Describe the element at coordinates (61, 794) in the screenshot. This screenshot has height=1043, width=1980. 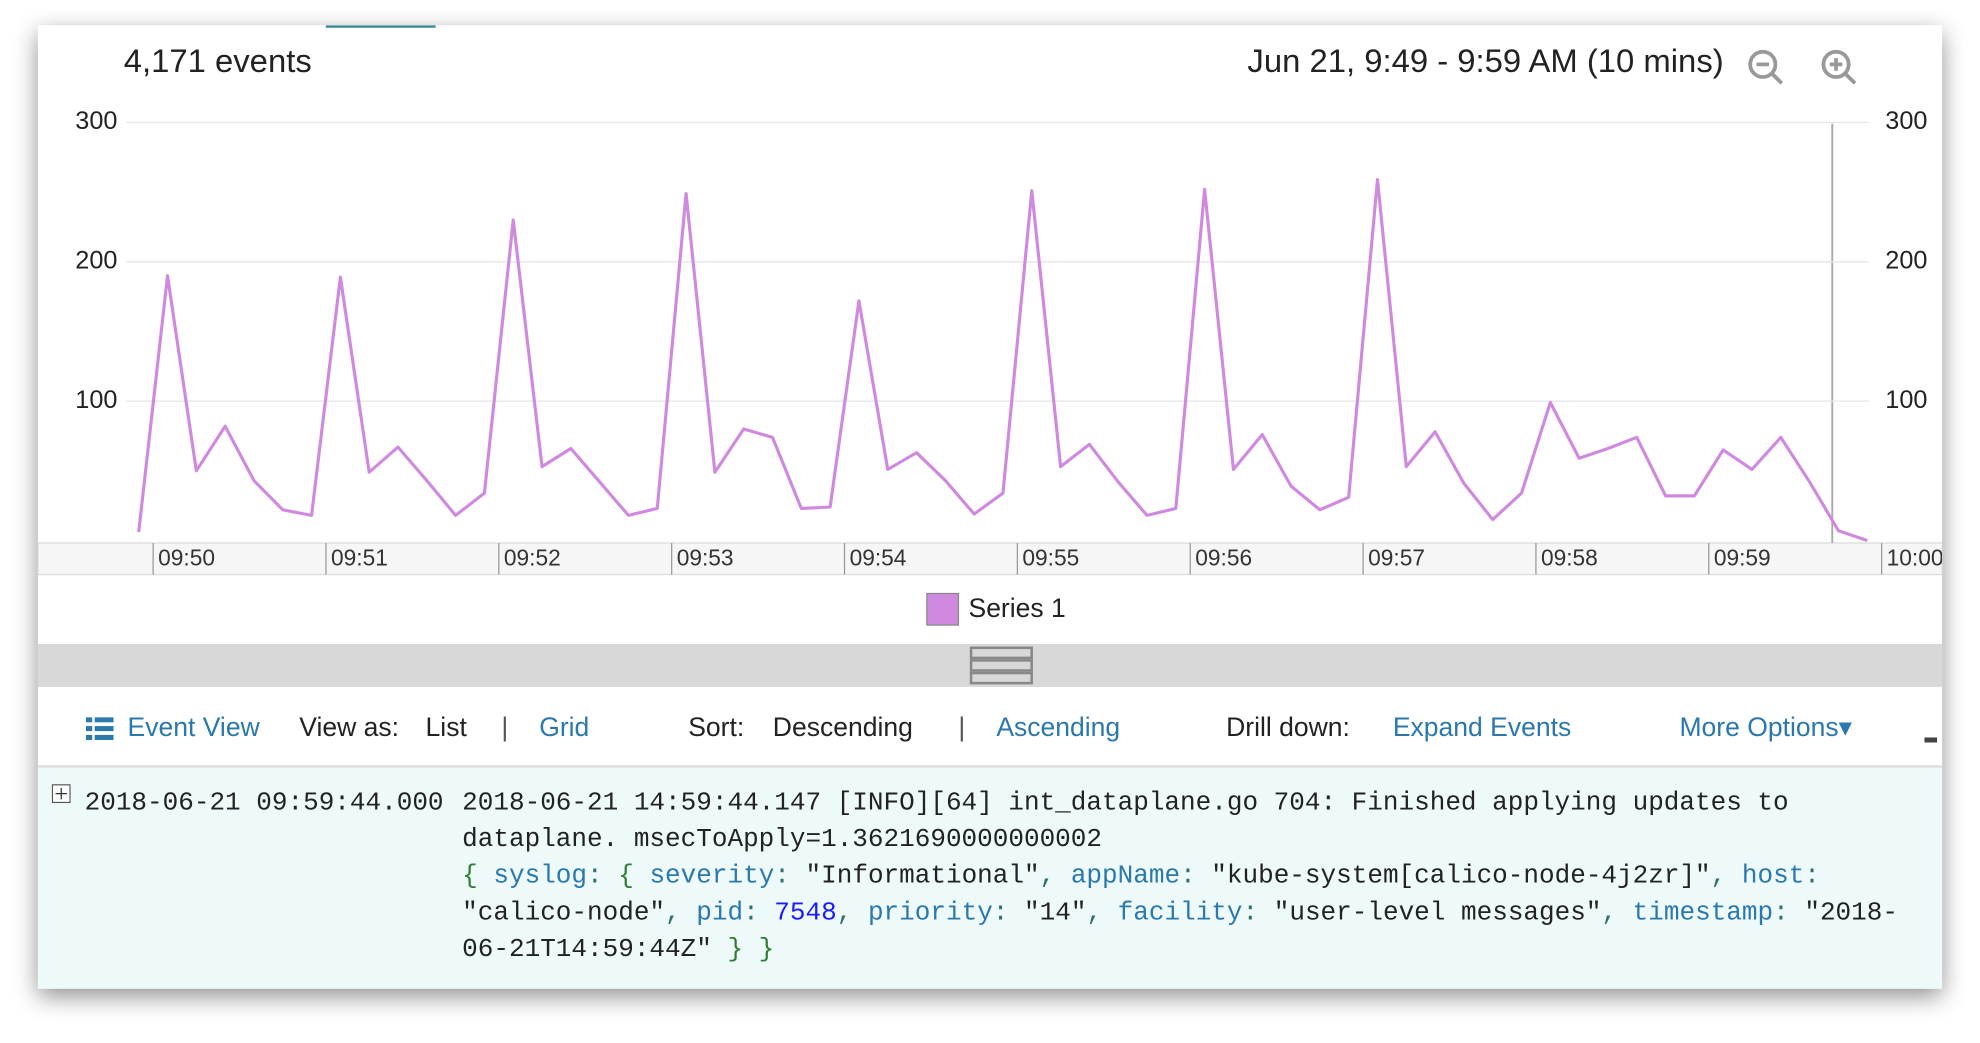
I see `expand-event-button` at that location.